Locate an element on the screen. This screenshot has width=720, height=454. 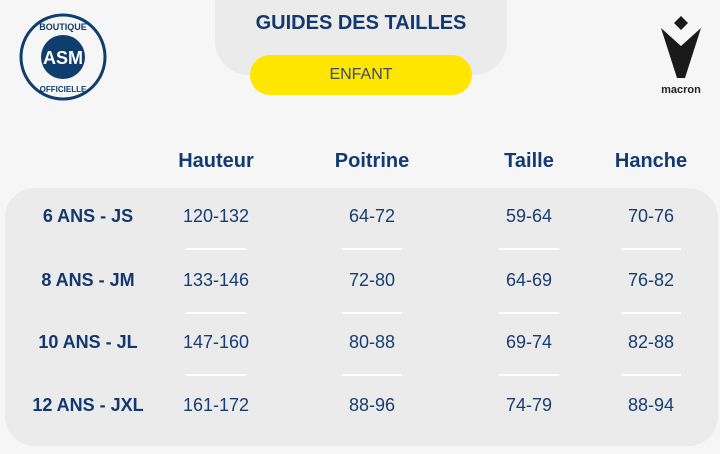
column-header-taille: Taille is located at coordinates (529, 161).